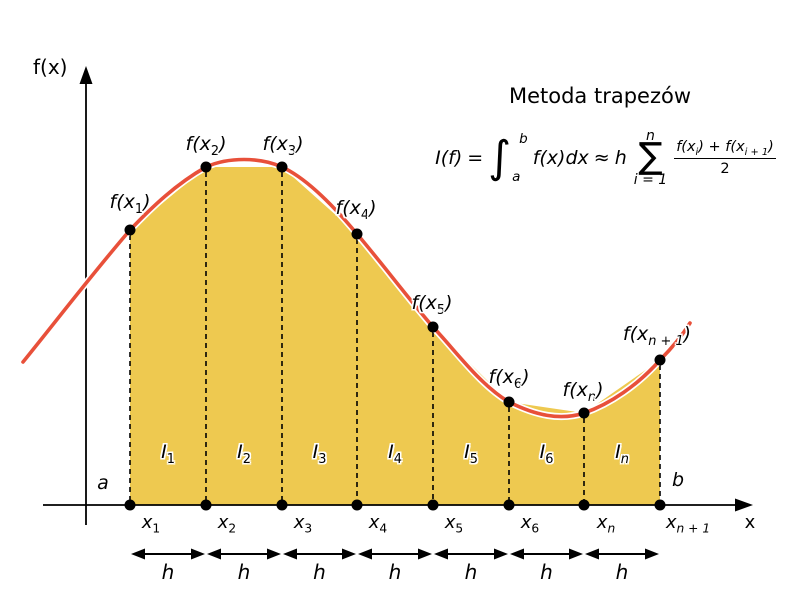 The width and height of the screenshot is (800, 600). What do you see at coordinates (86, 75) in the screenshot?
I see `y-axis-arrowhead` at bounding box center [86, 75].